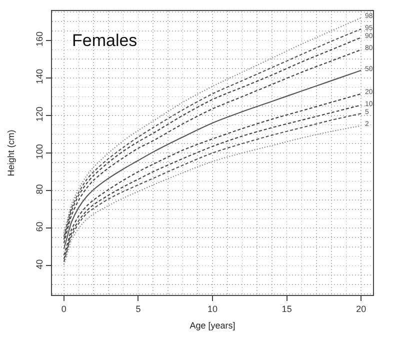 The image size is (403, 340). Describe the element at coordinates (213, 325) in the screenshot. I see `x-axis-title: Age [years]` at that location.